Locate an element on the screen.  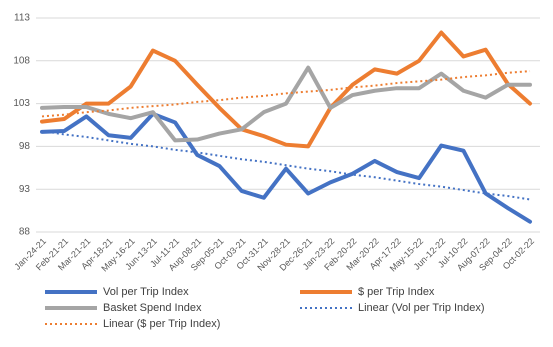
trend-line is located at coordinates (286, 94).